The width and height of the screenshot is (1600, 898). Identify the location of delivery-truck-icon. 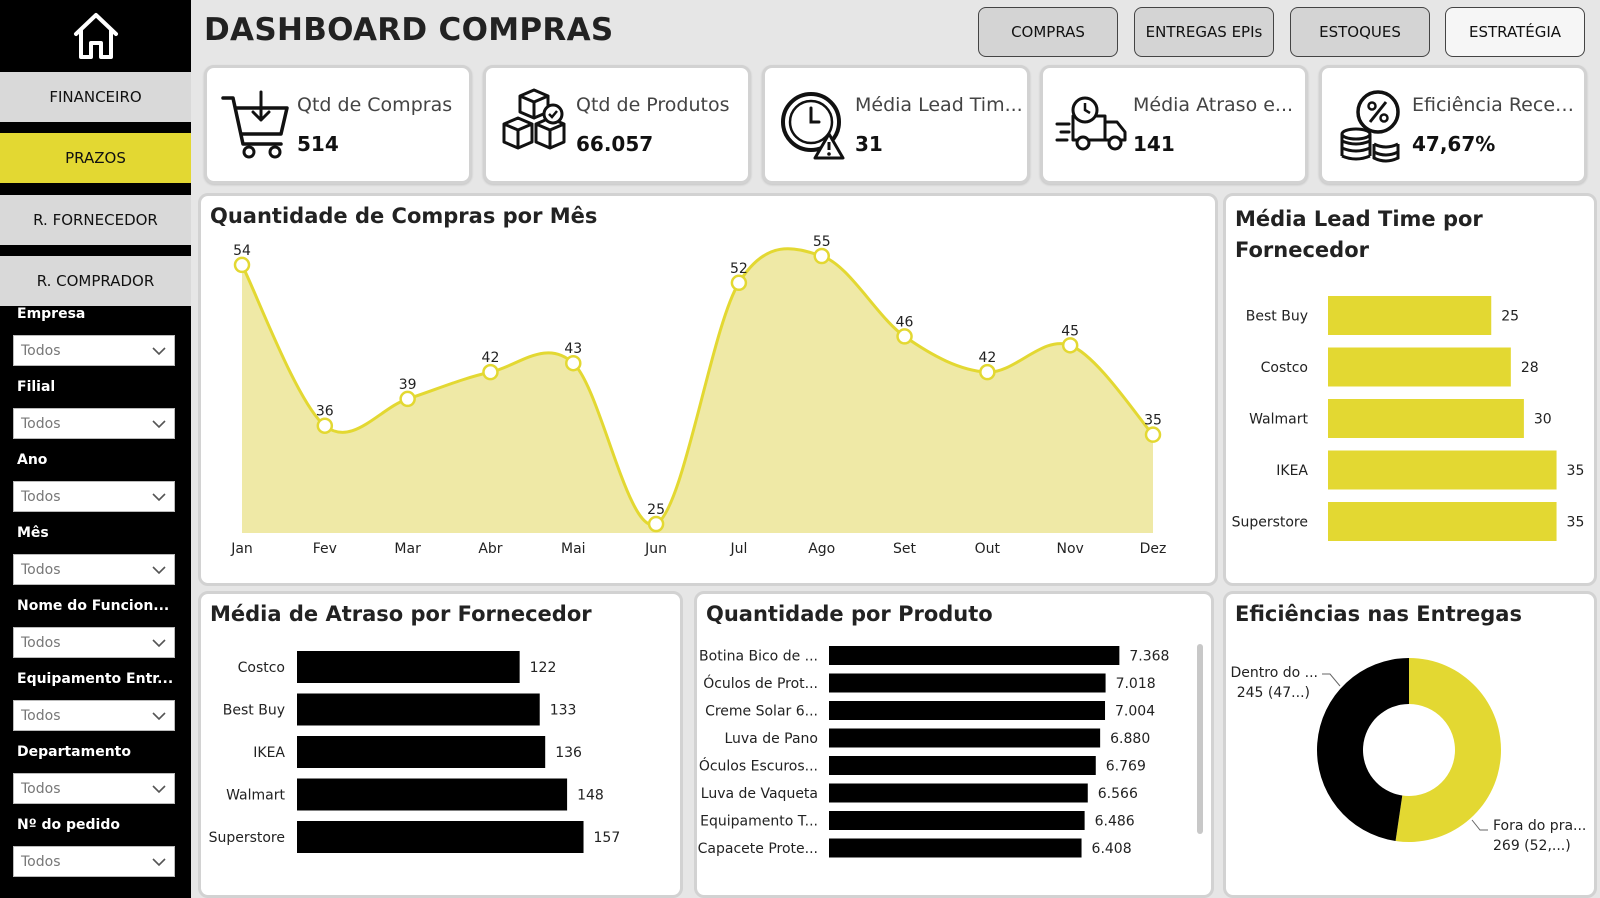
(1091, 123).